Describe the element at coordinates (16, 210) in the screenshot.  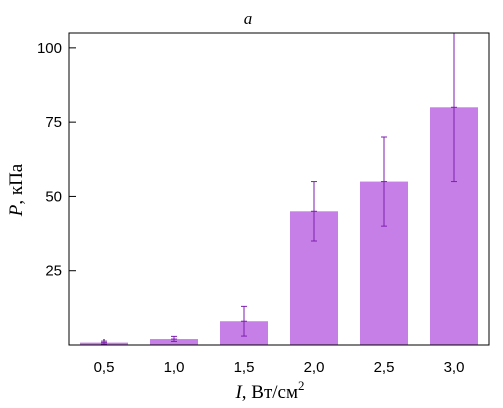
I see `y-axis-symbol: P` at that location.